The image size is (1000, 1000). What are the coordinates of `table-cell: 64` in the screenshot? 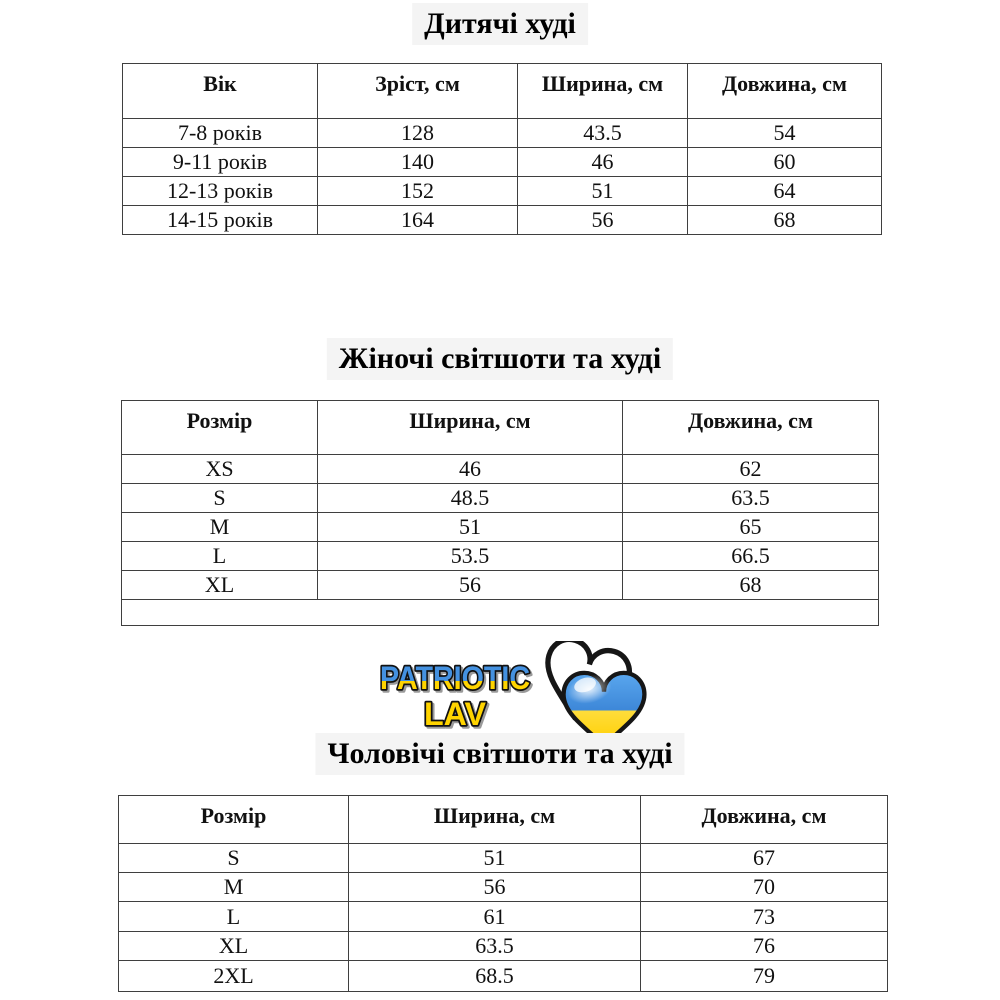 It's located at (784, 191).